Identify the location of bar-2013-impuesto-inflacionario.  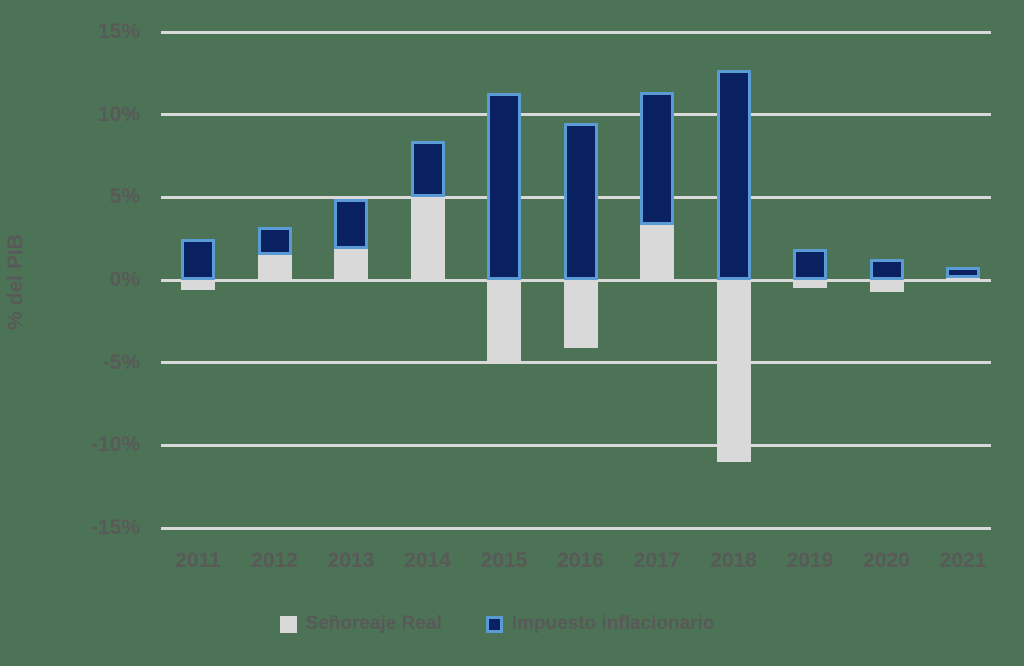
(351, 223).